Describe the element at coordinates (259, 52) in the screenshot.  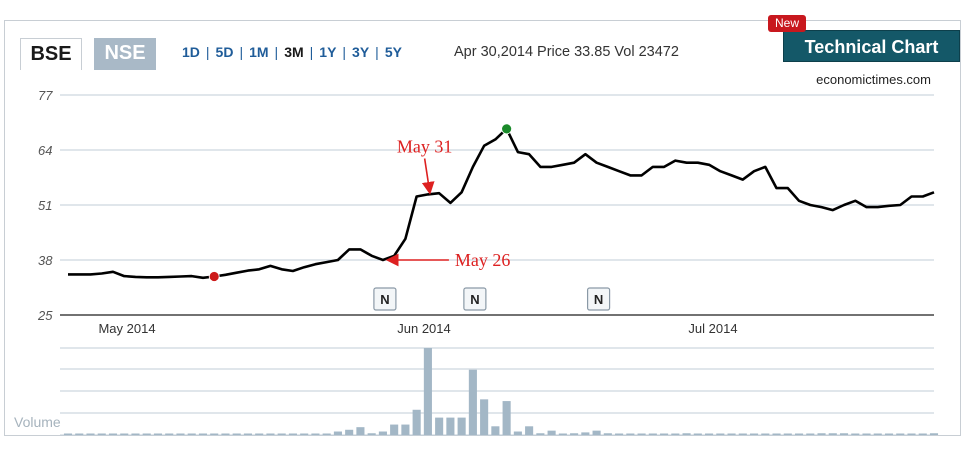
I see `range-1m: 1M` at that location.